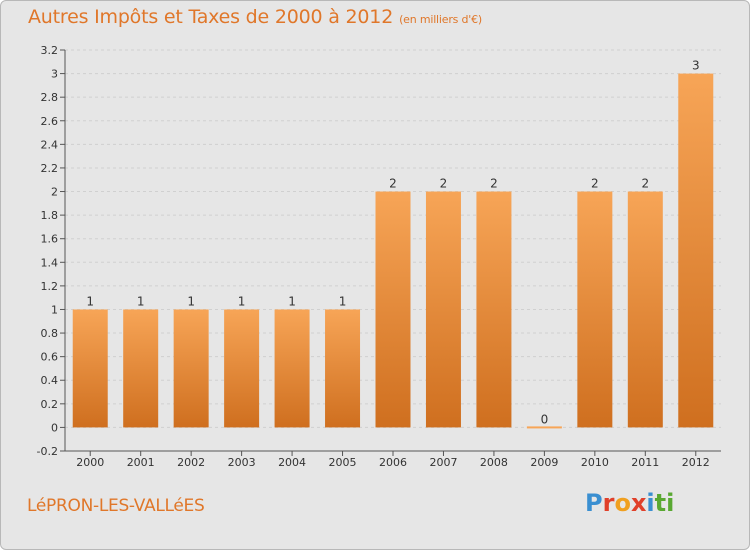  Describe the element at coordinates (50, 357) in the screenshot. I see `y-tick-label: 0.6` at that location.